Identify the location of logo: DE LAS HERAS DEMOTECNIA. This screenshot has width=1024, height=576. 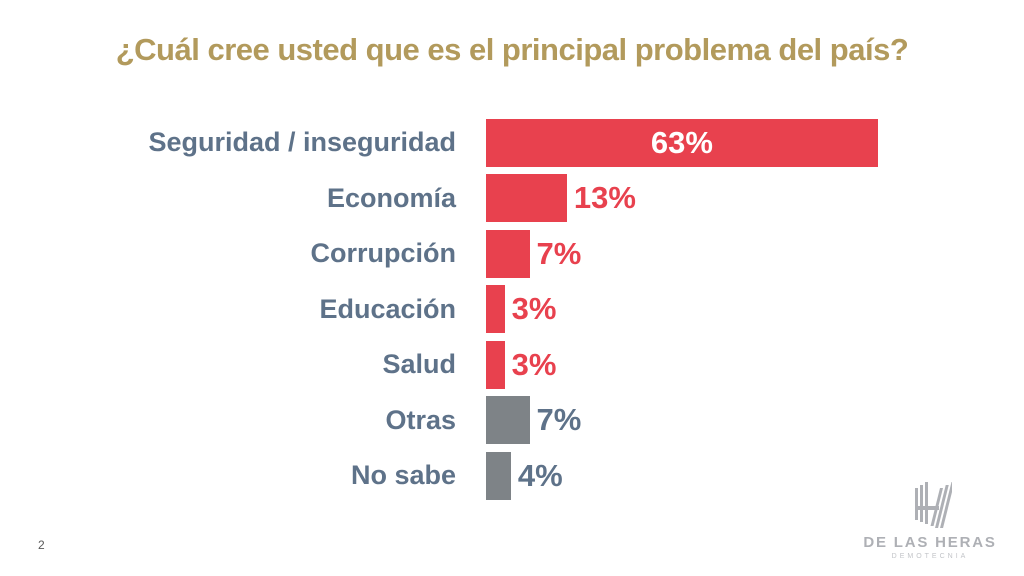
(930, 520).